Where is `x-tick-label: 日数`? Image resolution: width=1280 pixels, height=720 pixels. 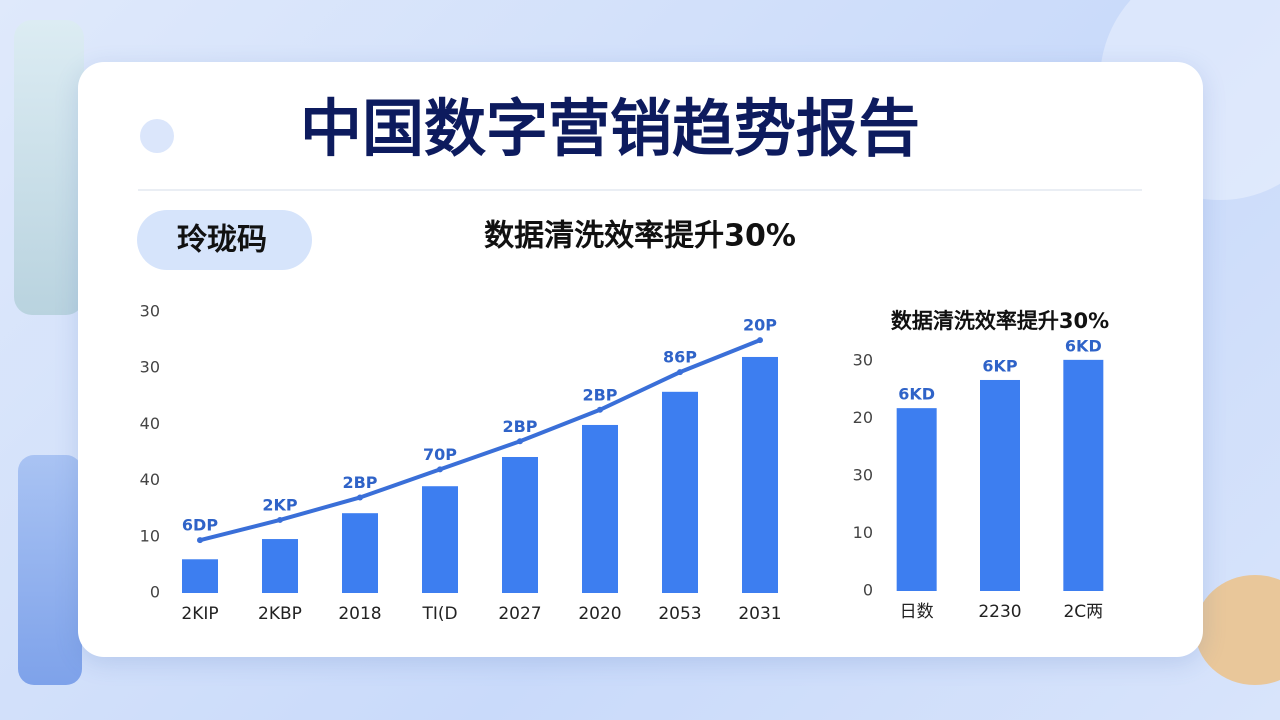 x-tick-label: 日数 is located at coordinates (917, 612).